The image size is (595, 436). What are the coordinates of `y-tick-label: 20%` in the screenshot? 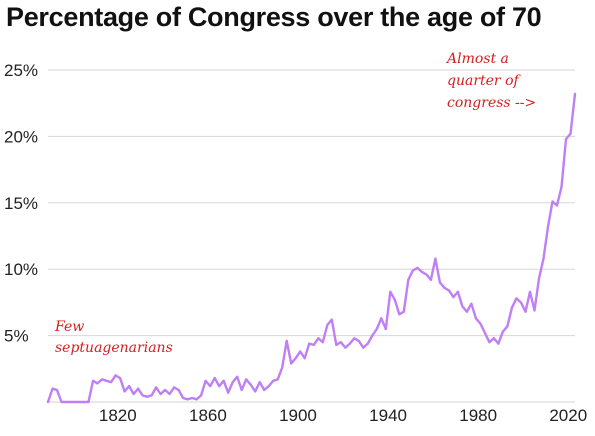 It's located at (21, 136).